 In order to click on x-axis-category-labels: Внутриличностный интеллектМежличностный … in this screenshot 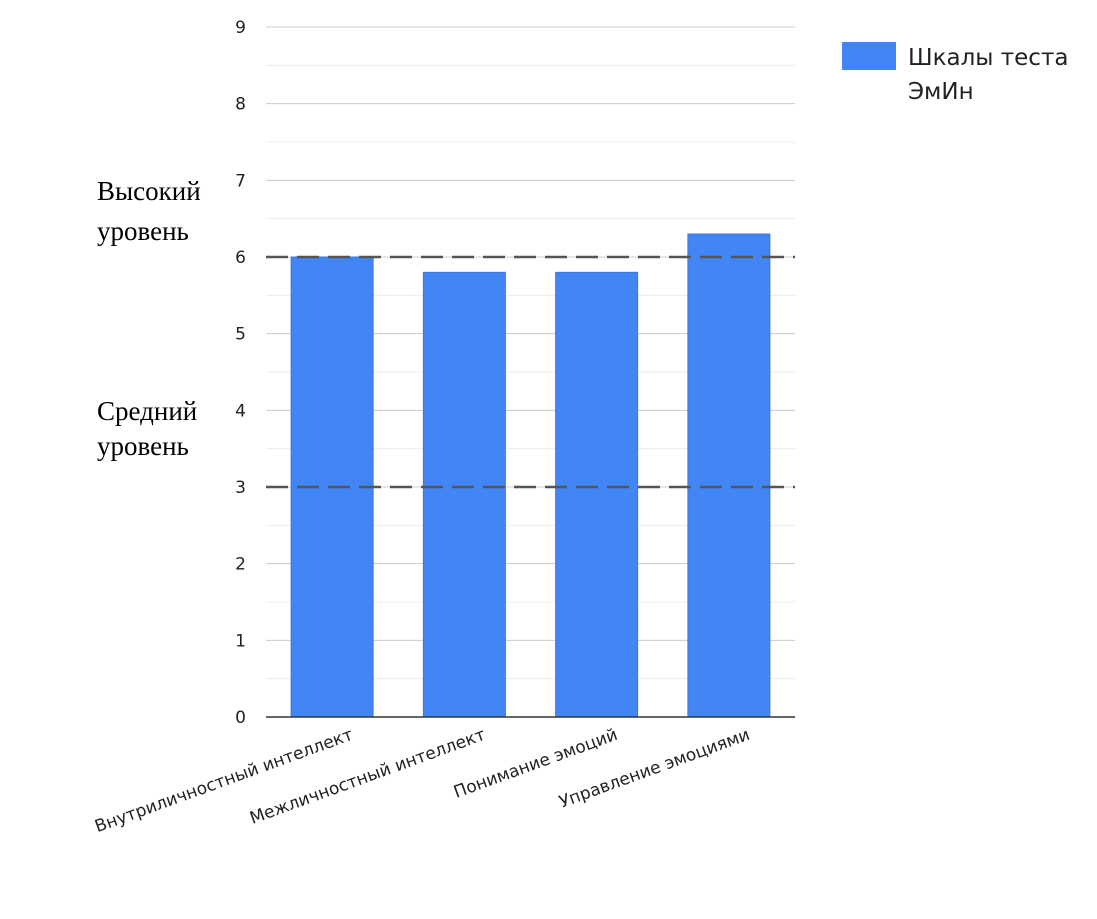, I will do `click(422, 781)`.